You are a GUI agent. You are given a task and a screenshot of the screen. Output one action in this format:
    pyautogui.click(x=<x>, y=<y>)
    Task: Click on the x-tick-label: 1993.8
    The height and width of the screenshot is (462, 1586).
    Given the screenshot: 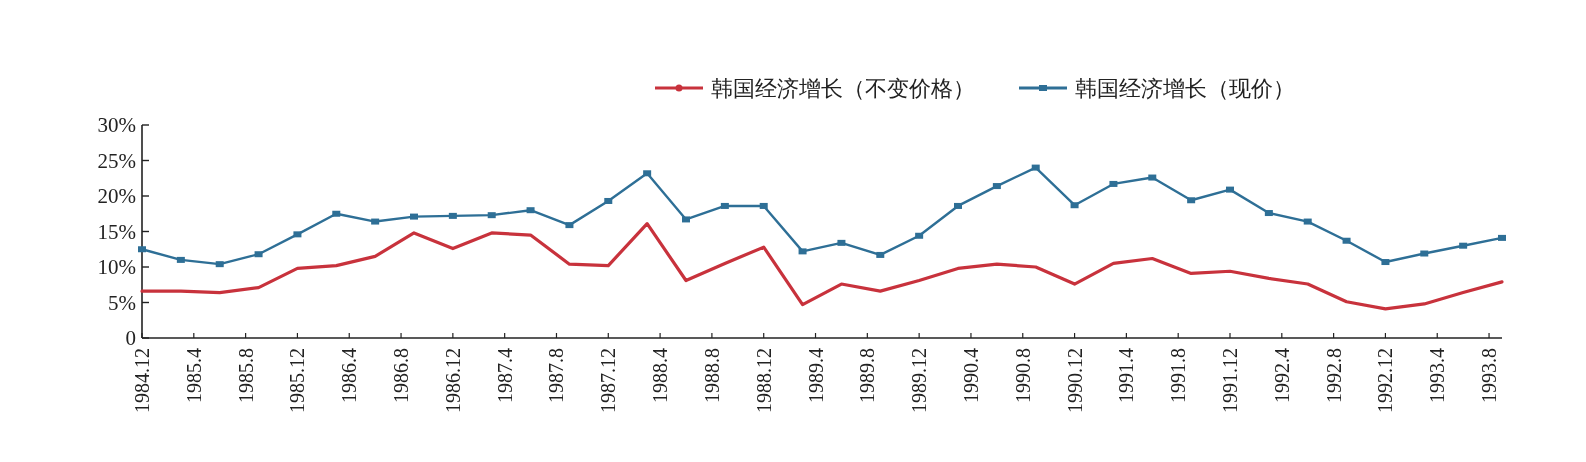 What is the action you would take?
    pyautogui.click(x=1489, y=375)
    